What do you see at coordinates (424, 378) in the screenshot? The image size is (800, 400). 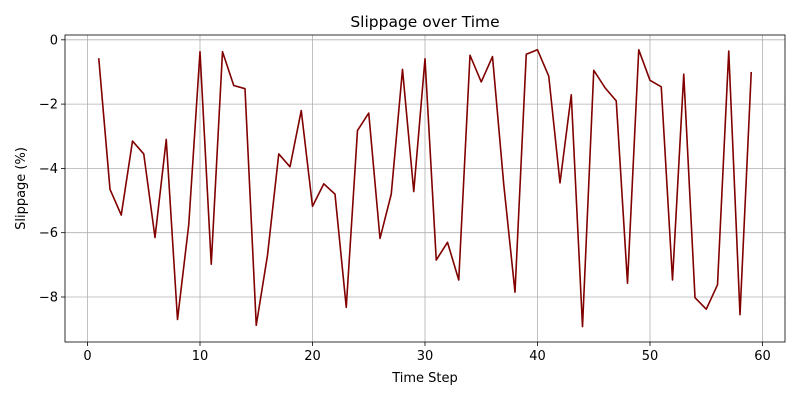 I see `x-axis-label: Time Step` at bounding box center [424, 378].